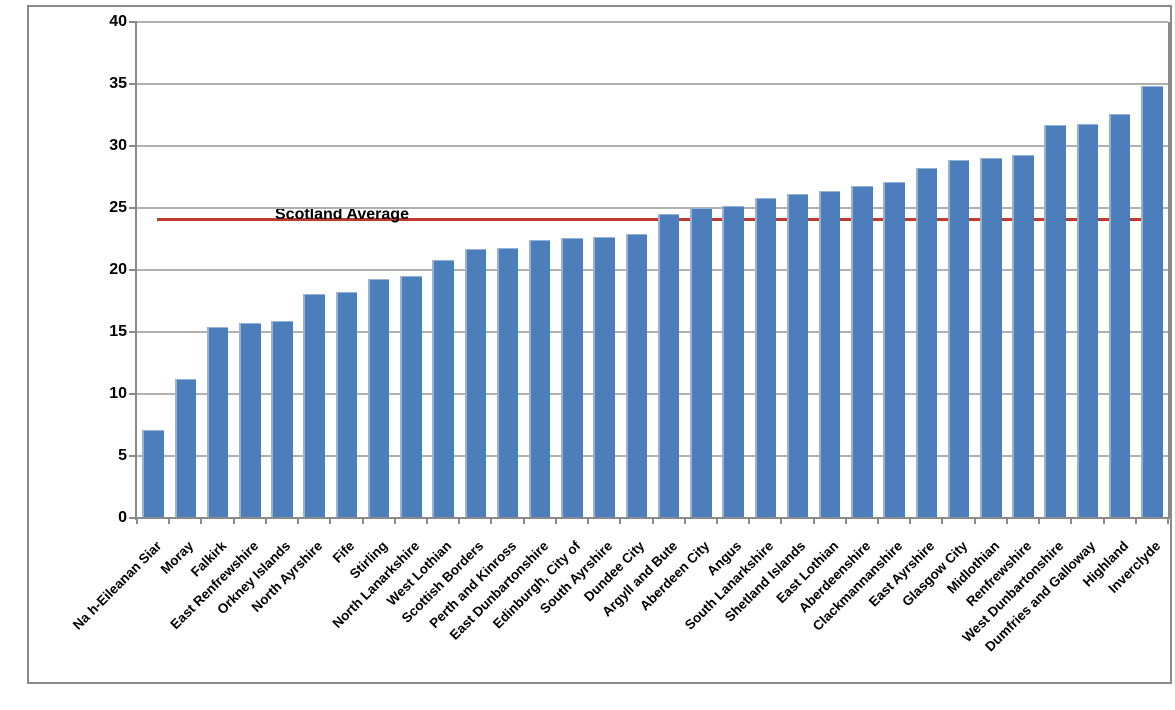 This screenshot has height=710, width=1175. Describe the element at coordinates (654, 220) in the screenshot. I see `average-line` at that location.